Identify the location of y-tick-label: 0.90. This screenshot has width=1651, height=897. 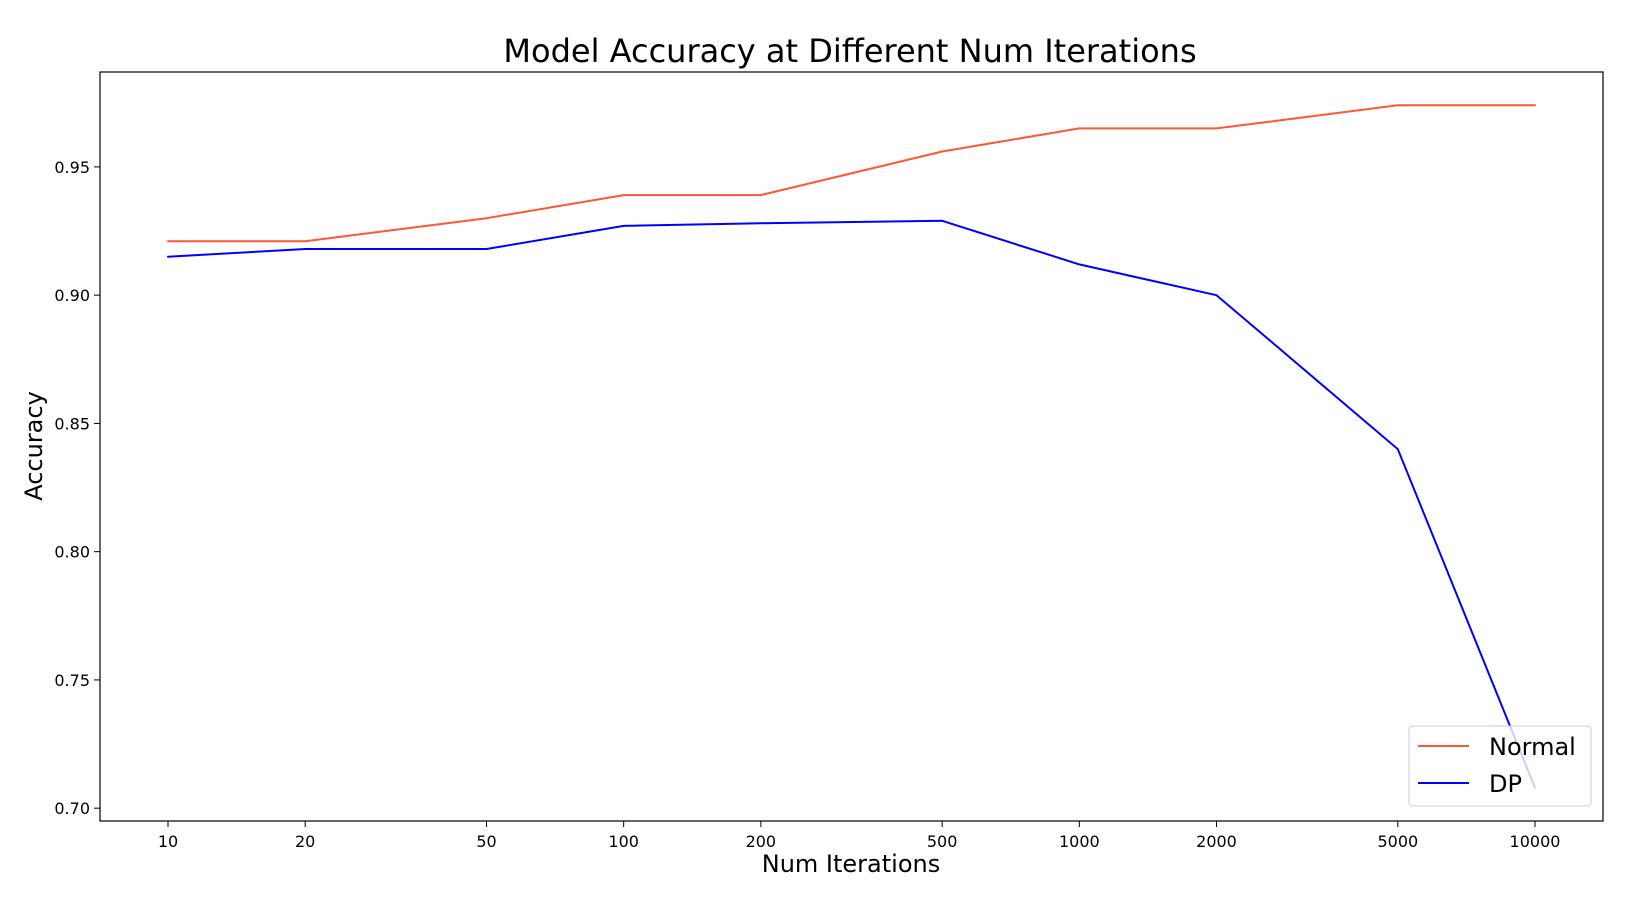
(72, 295).